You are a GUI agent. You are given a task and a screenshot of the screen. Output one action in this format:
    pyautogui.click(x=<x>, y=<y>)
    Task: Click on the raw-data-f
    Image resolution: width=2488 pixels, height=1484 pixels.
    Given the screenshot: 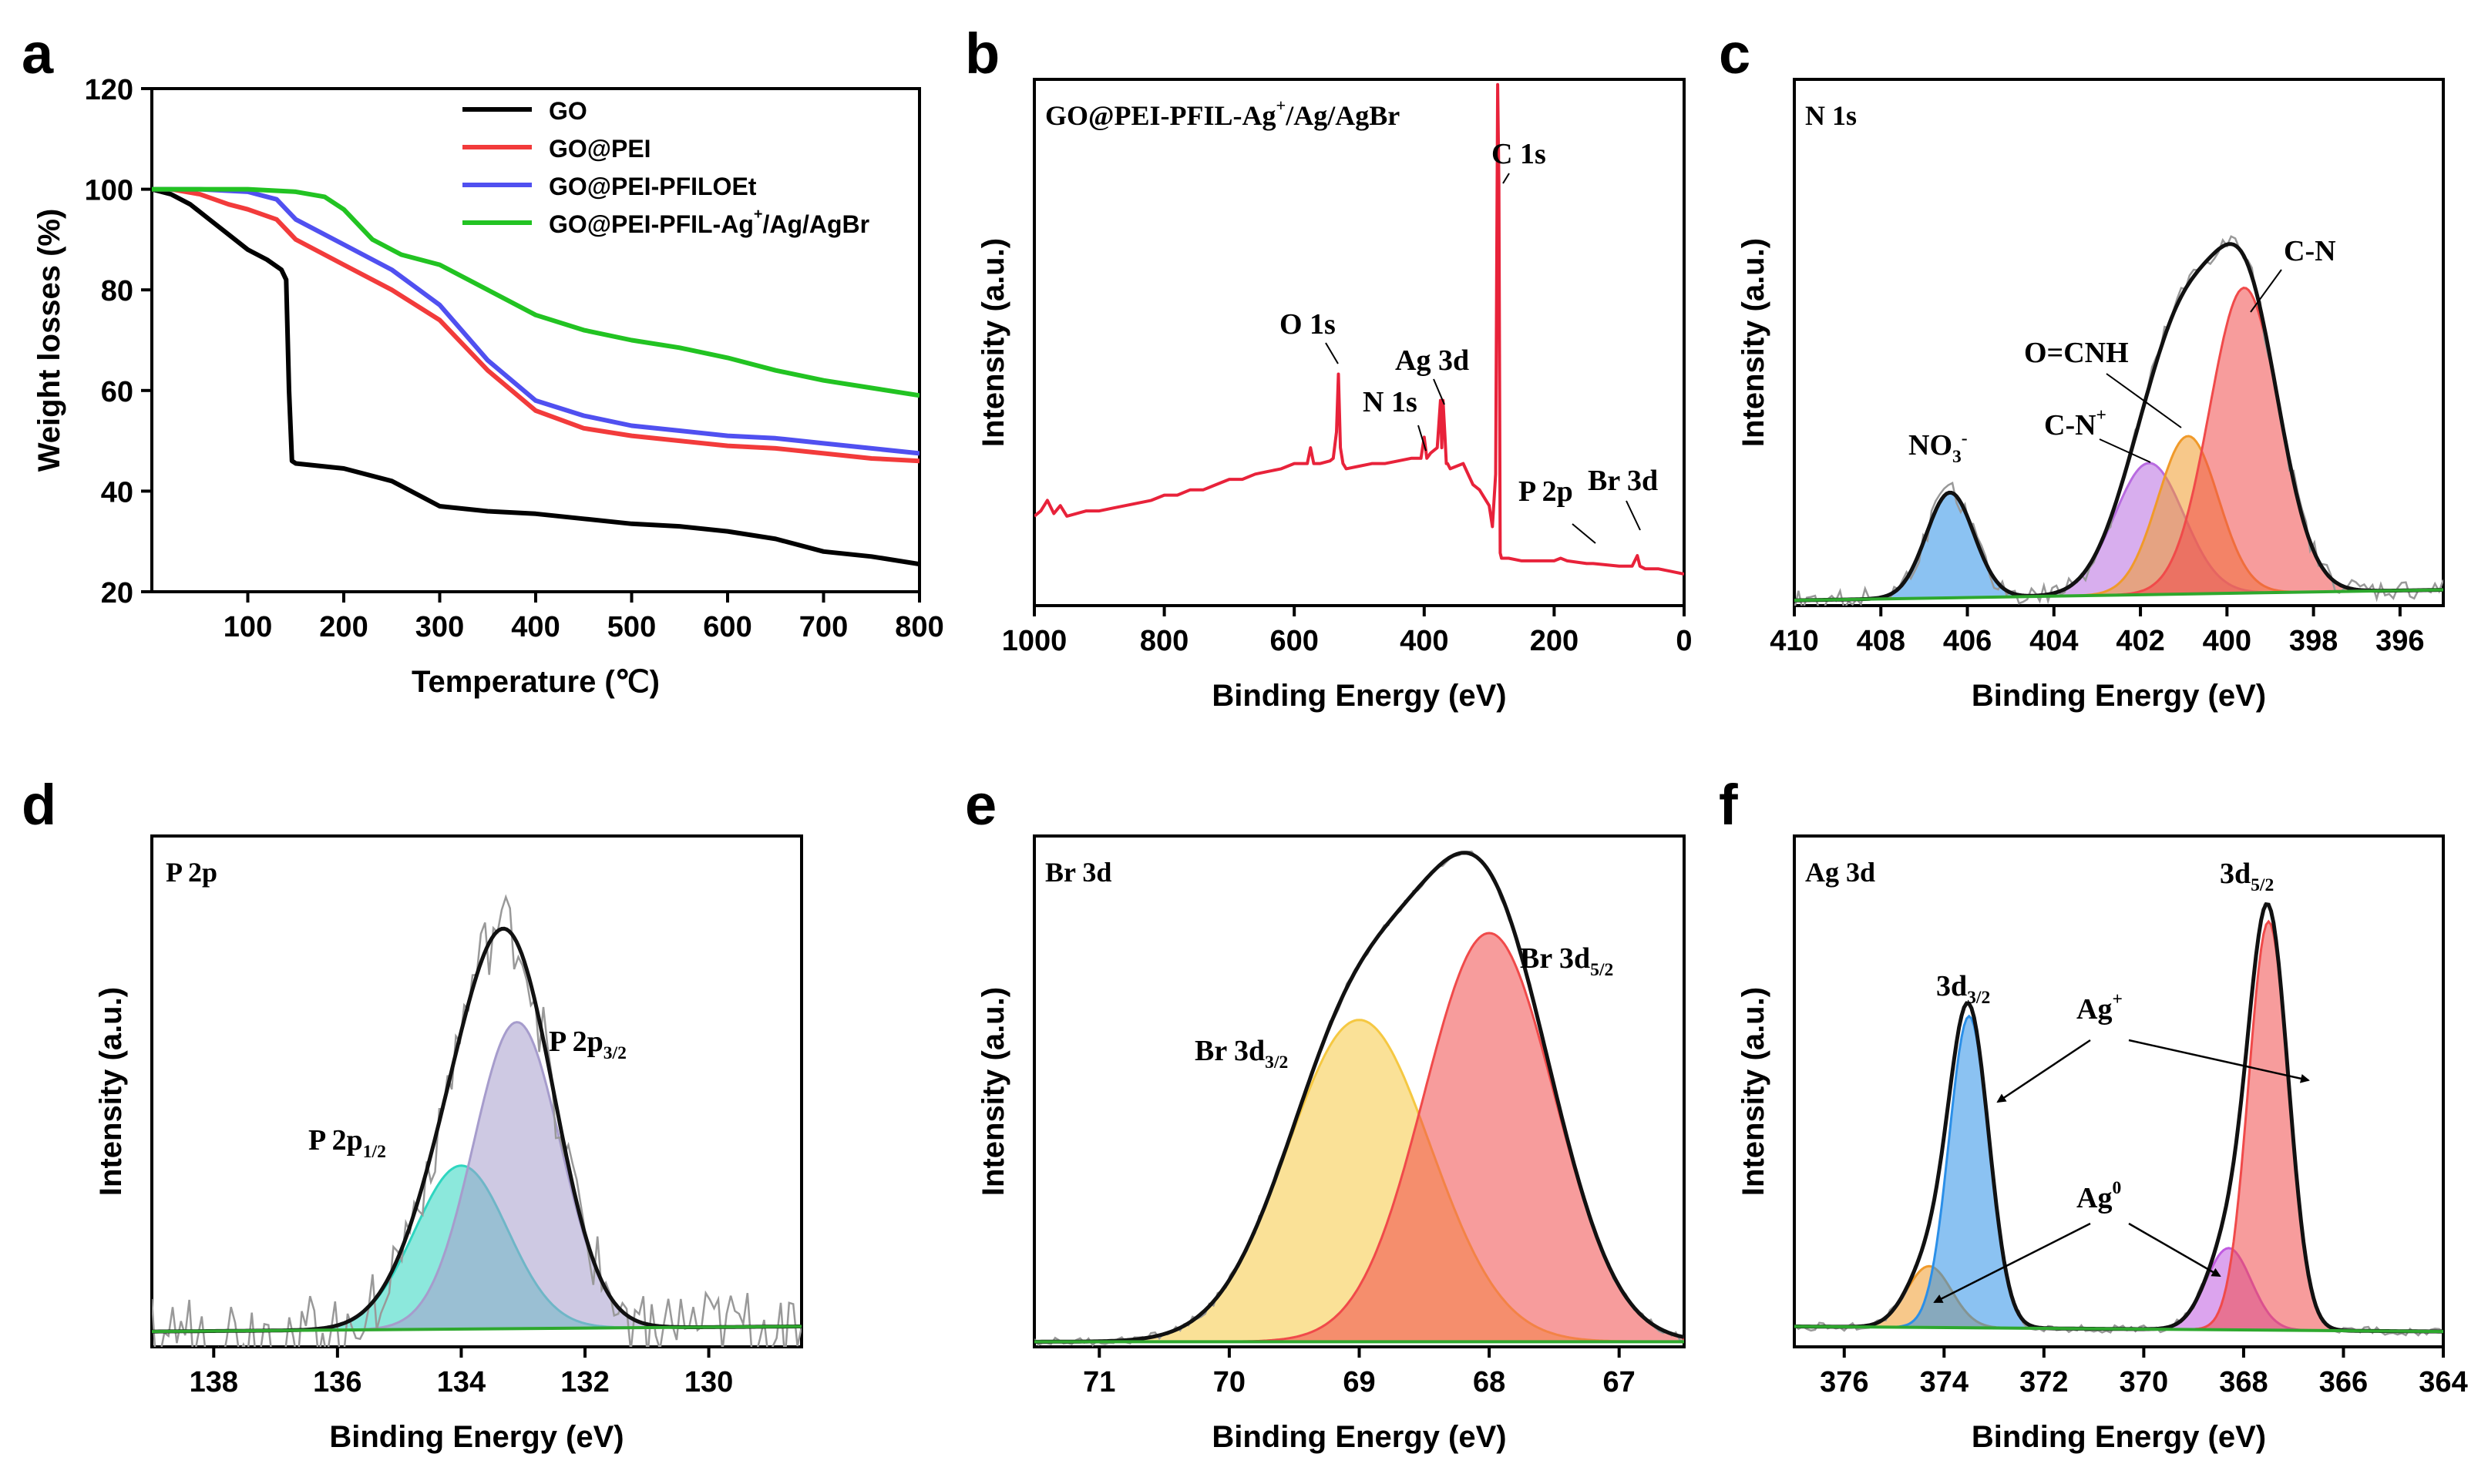 What is the action you would take?
    pyautogui.click(x=2118, y=1120)
    